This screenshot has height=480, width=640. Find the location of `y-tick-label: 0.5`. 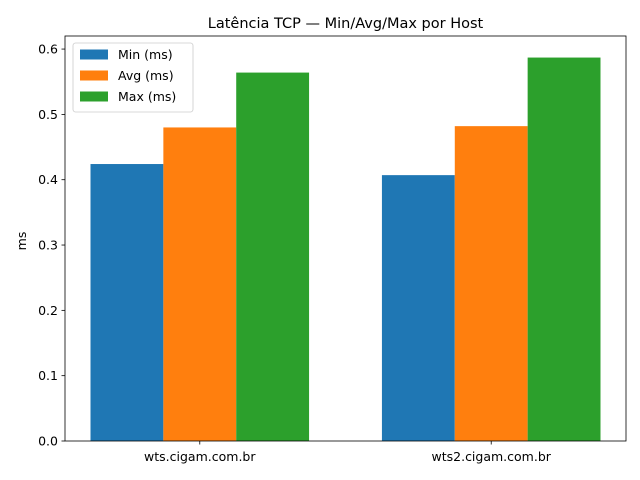

y-tick-label: 0.5 is located at coordinates (48, 114).